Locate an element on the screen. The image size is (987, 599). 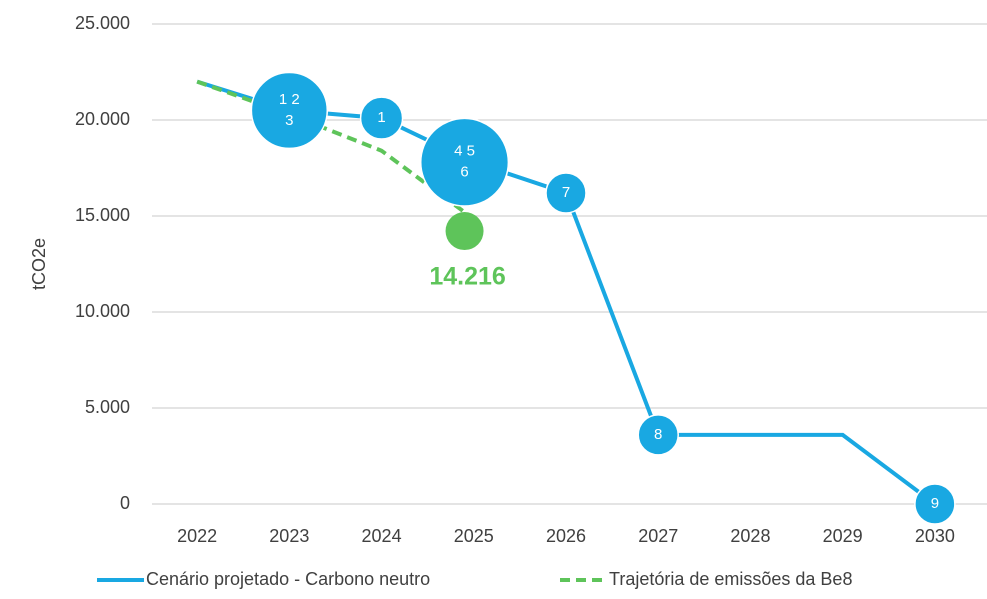
marker-label: 14.216 is located at coordinates (467, 277).